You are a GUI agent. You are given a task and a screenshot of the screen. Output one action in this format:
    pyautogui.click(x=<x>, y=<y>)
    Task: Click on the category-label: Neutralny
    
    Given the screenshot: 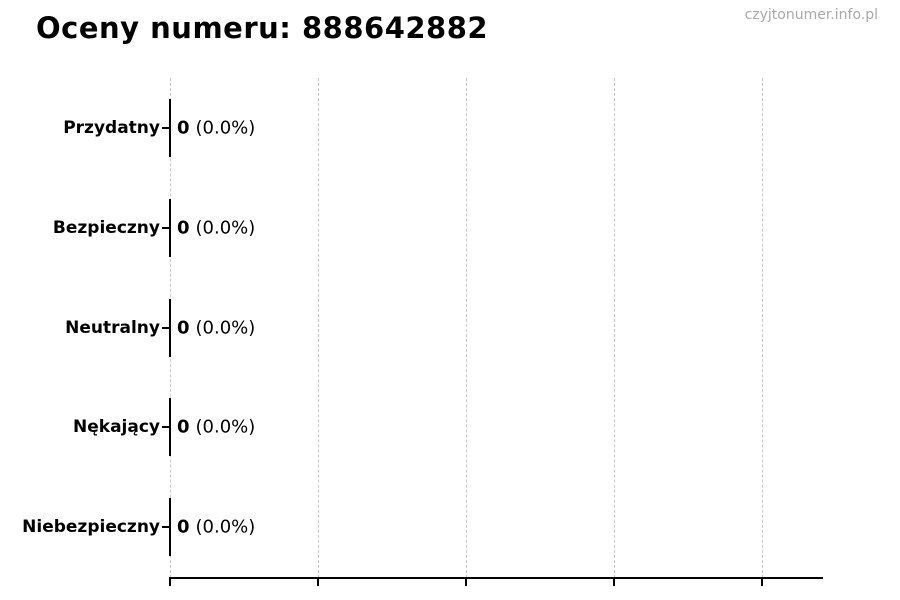 What is the action you would take?
    pyautogui.click(x=112, y=328)
    